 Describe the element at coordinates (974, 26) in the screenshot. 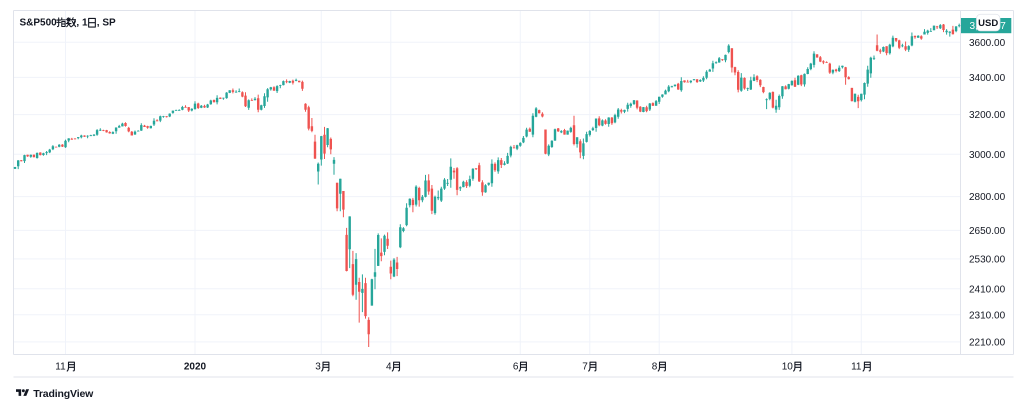

I see `svg-text: 3,` at that location.